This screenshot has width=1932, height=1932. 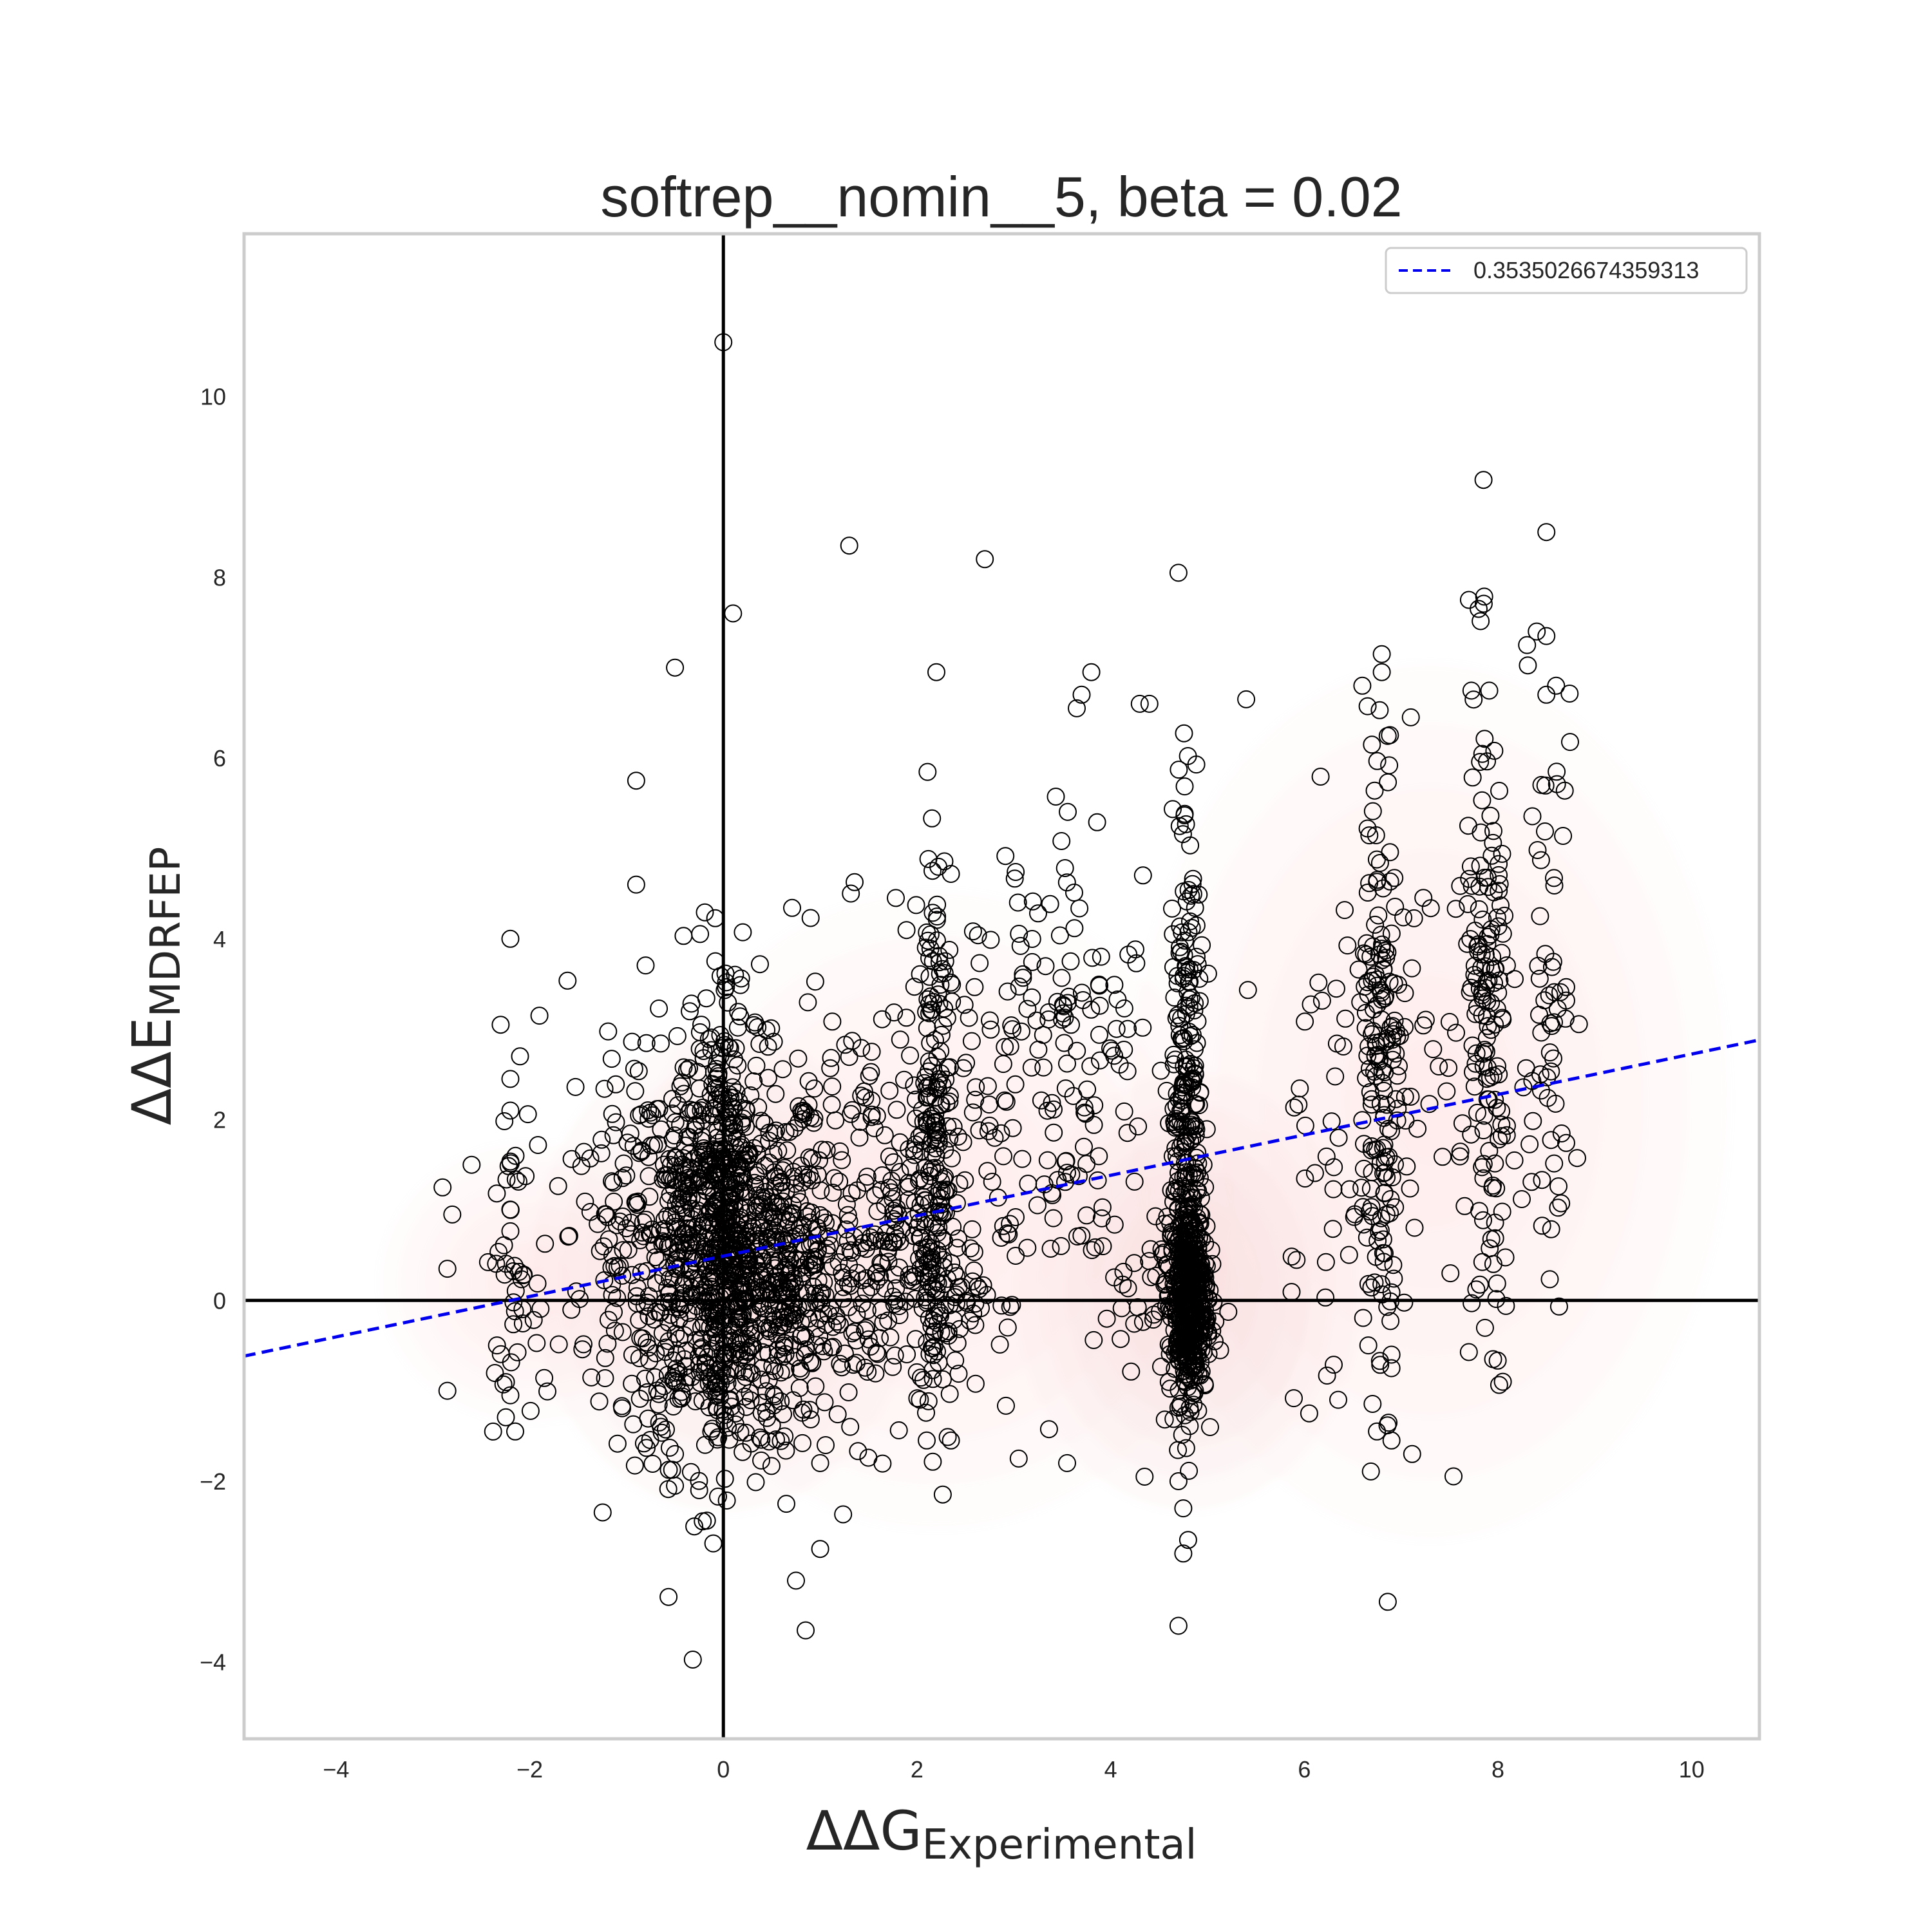 I want to click on x-tick-label: 6, so click(x=1304, y=1770).